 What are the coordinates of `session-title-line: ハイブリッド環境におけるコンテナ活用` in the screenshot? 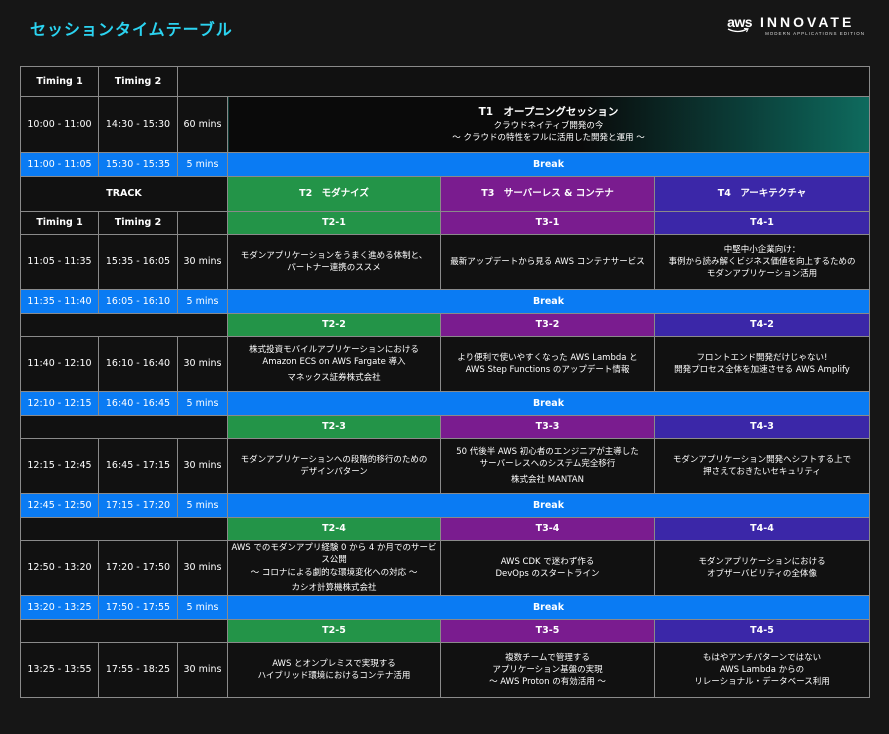 It's located at (334, 676).